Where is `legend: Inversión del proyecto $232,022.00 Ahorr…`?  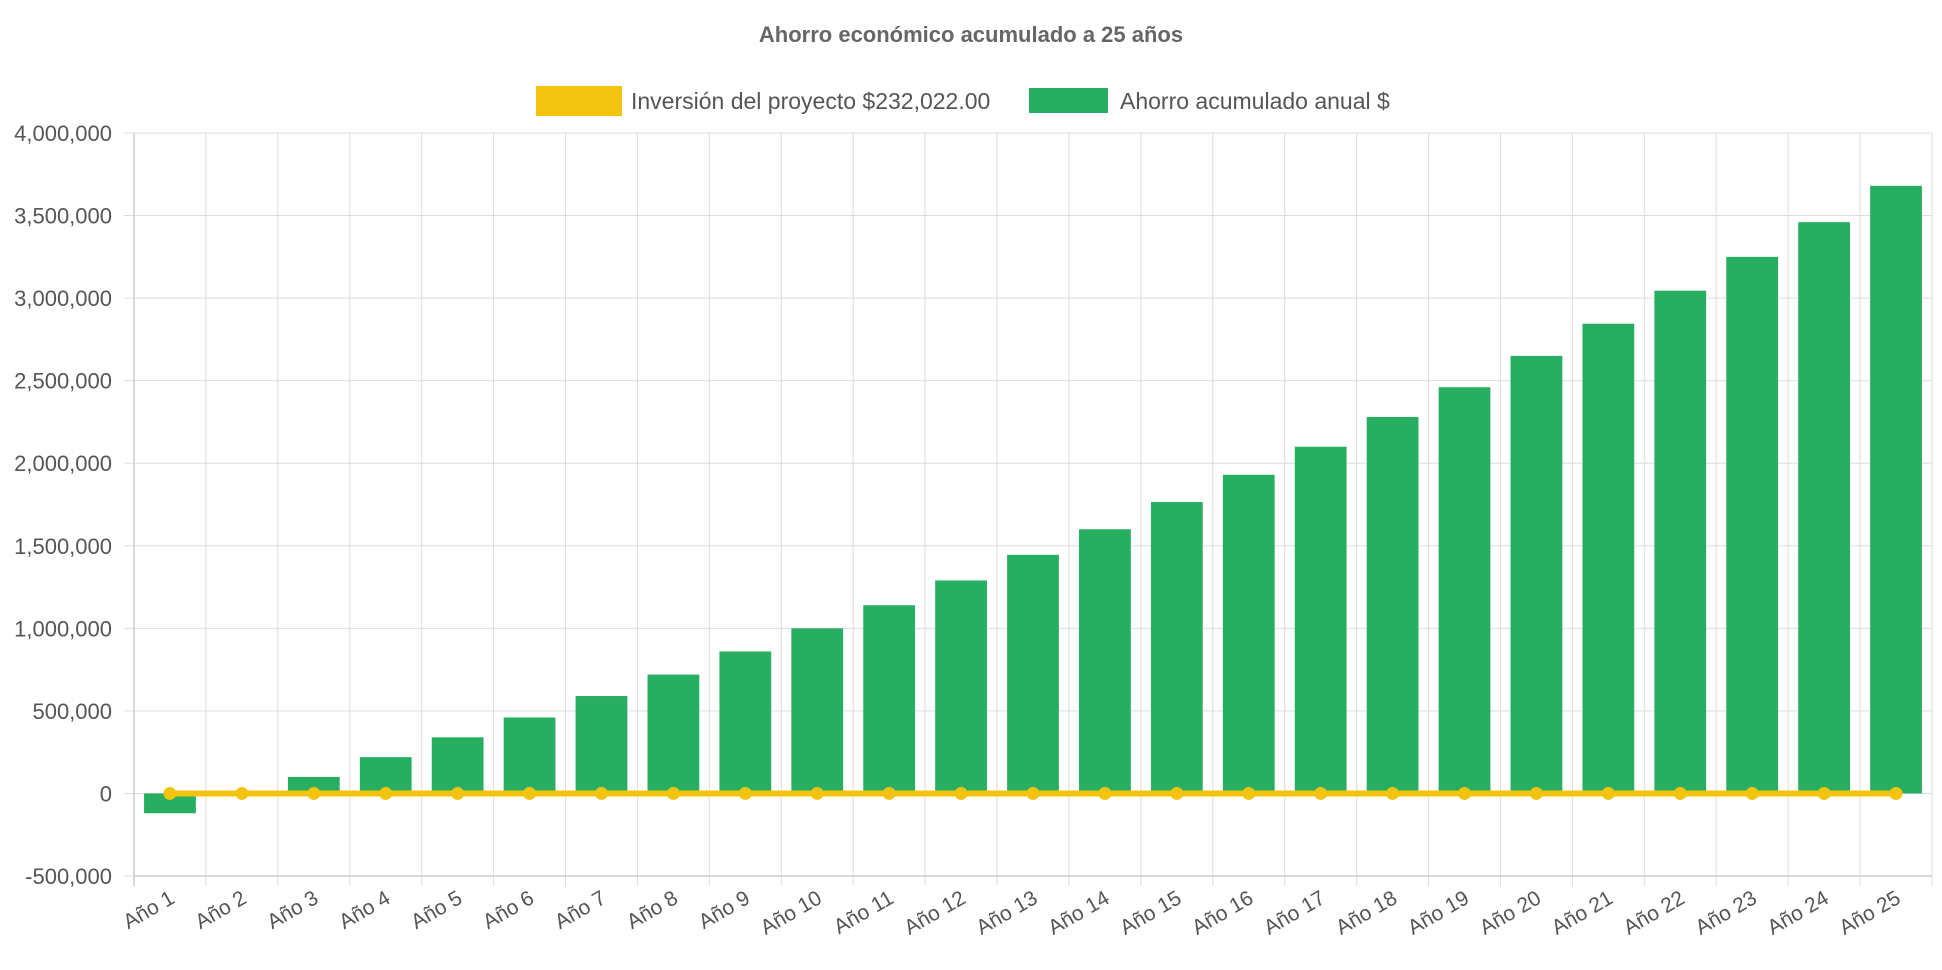 legend: Inversión del proyecto $232,022.00 Ahorr… is located at coordinates (963, 101).